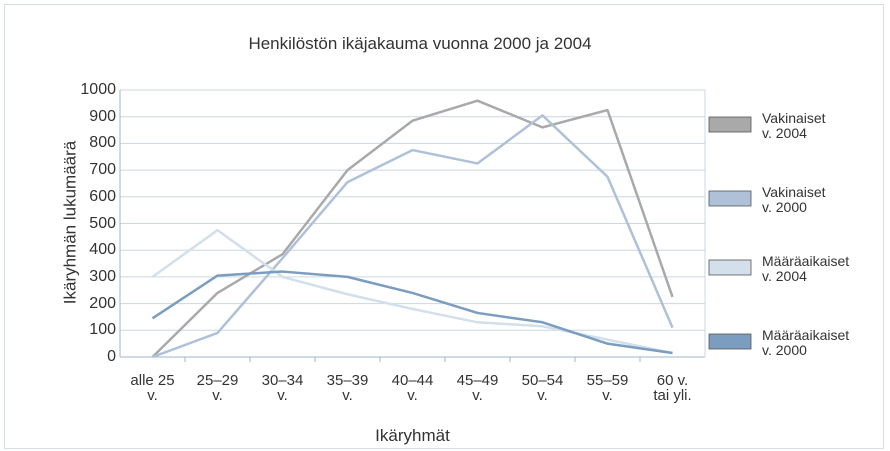 The image size is (890, 451). I want to click on x-tick-label: alle 25 v., so click(152, 388).